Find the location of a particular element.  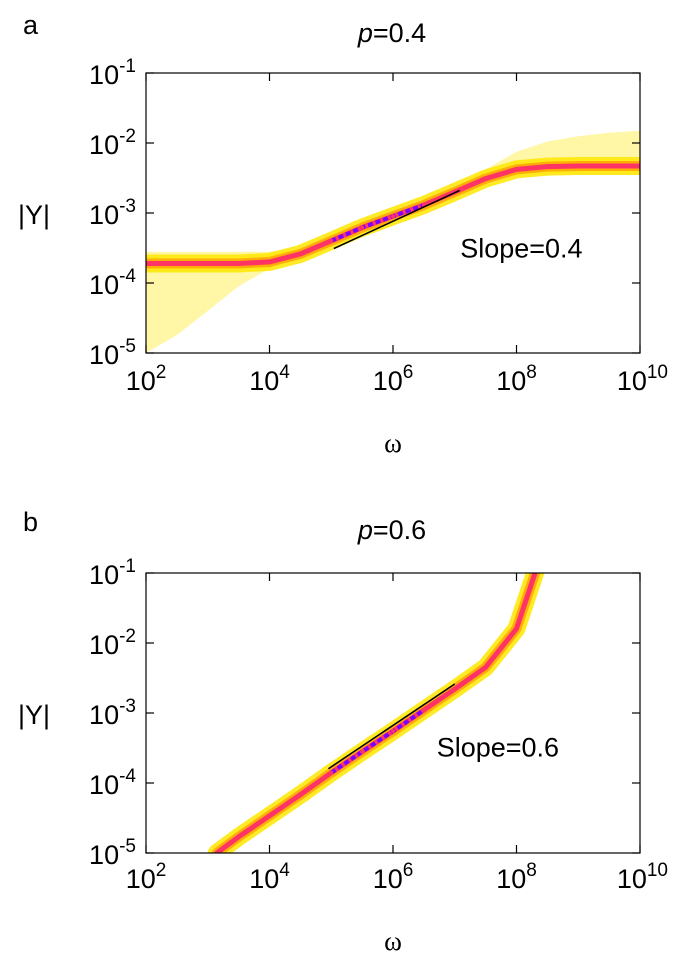

panel-letter: a is located at coordinates (31, 25).